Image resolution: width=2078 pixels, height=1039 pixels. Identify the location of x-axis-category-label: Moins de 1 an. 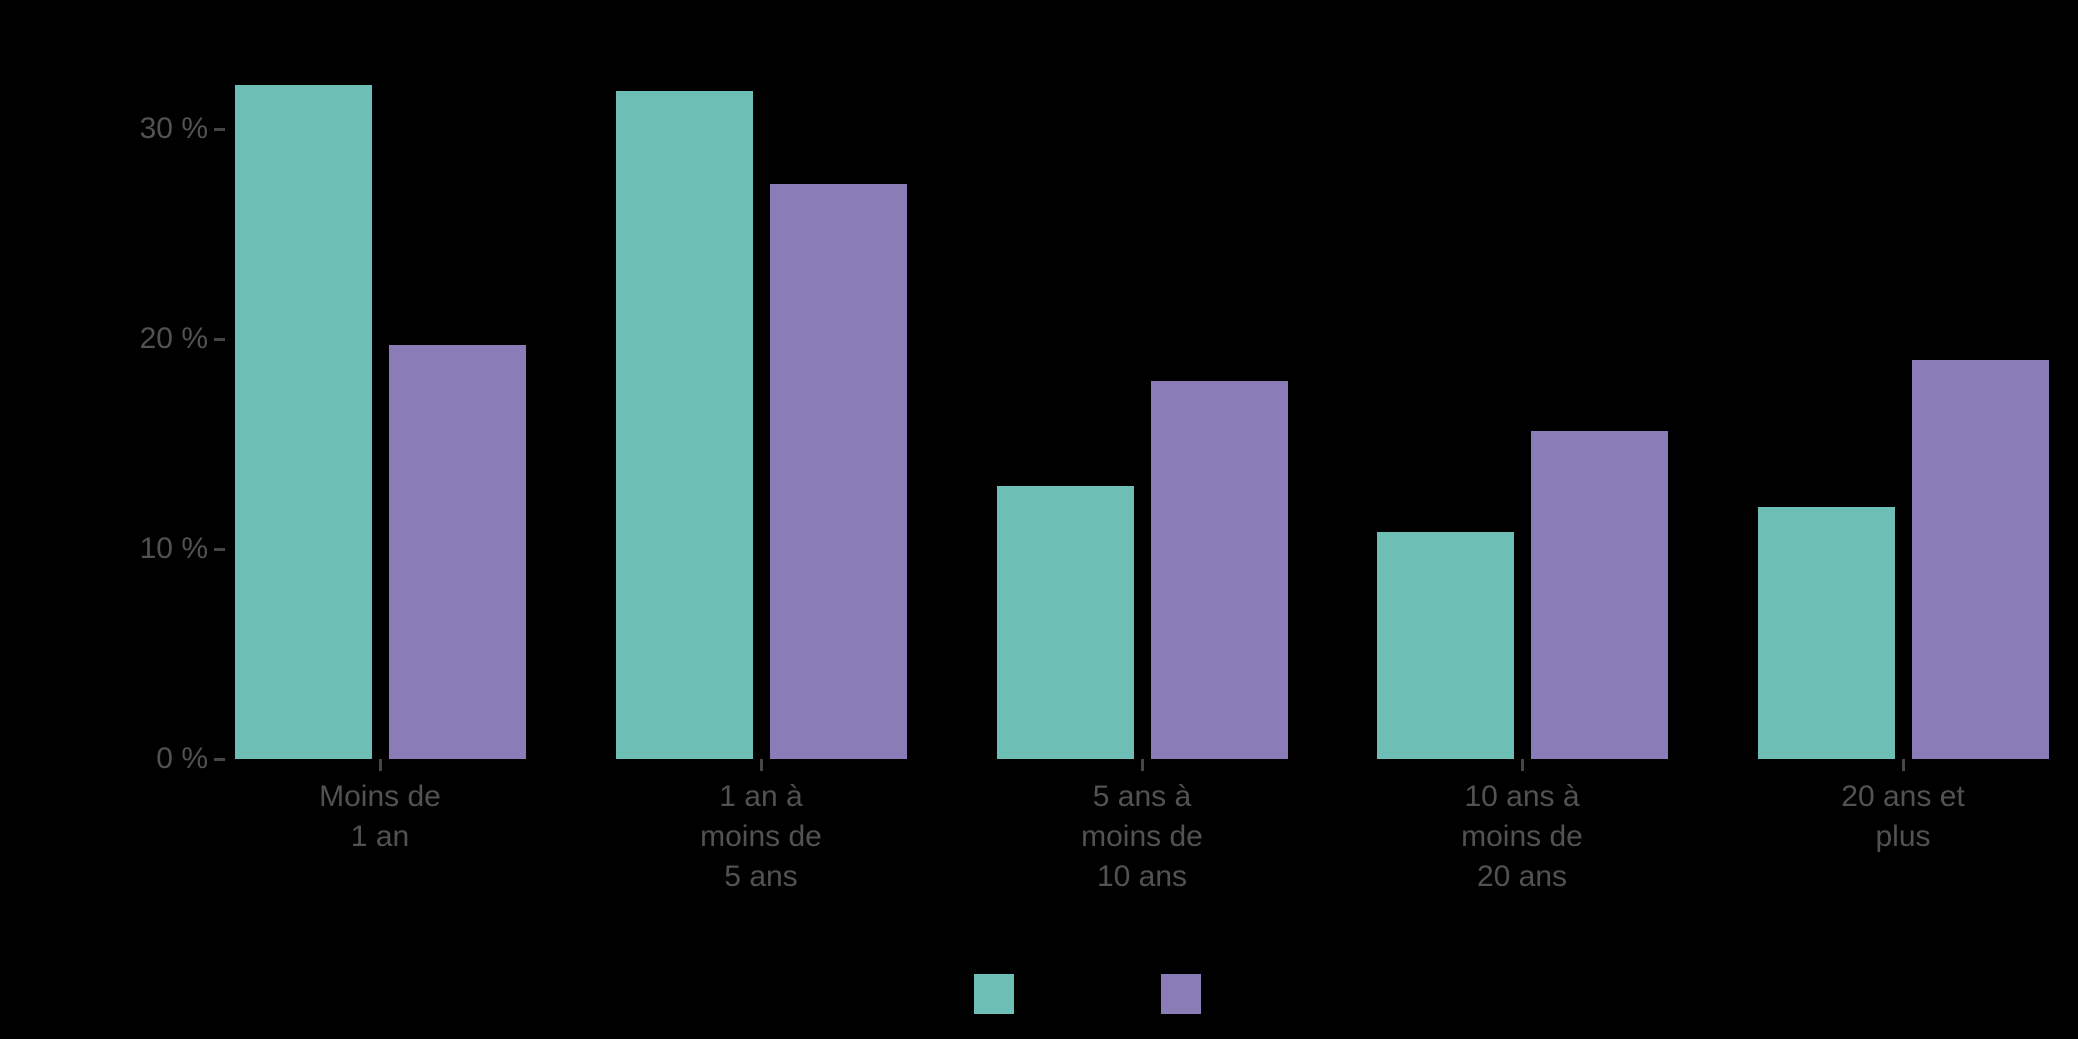
(380, 816).